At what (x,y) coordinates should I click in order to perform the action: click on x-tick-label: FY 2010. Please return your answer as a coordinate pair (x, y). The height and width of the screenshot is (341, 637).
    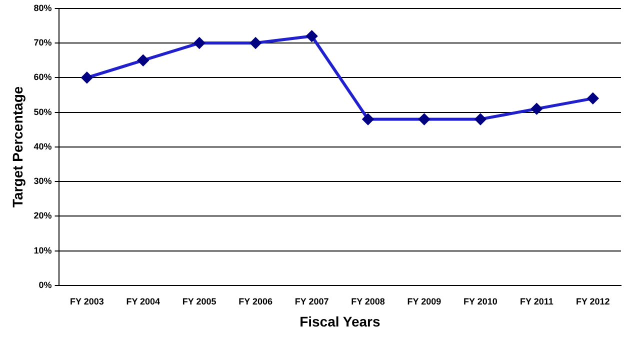
    Looking at the image, I should click on (481, 301).